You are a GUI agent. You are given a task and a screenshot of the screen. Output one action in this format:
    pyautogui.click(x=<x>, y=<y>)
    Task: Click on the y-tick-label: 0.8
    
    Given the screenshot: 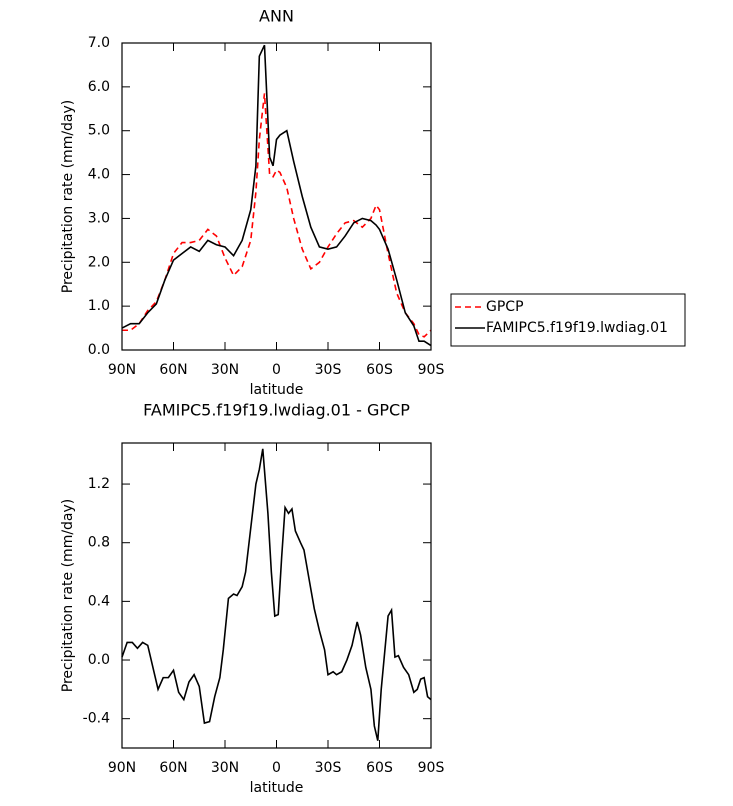 What is the action you would take?
    pyautogui.click(x=99, y=543)
    